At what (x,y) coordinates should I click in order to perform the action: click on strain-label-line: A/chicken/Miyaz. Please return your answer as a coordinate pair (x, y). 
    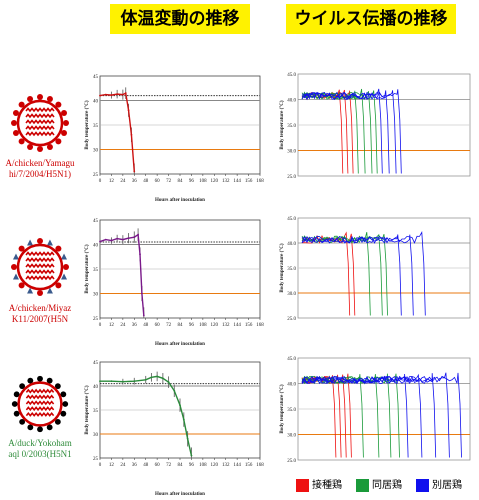
    Looking at the image, I should click on (40, 308).